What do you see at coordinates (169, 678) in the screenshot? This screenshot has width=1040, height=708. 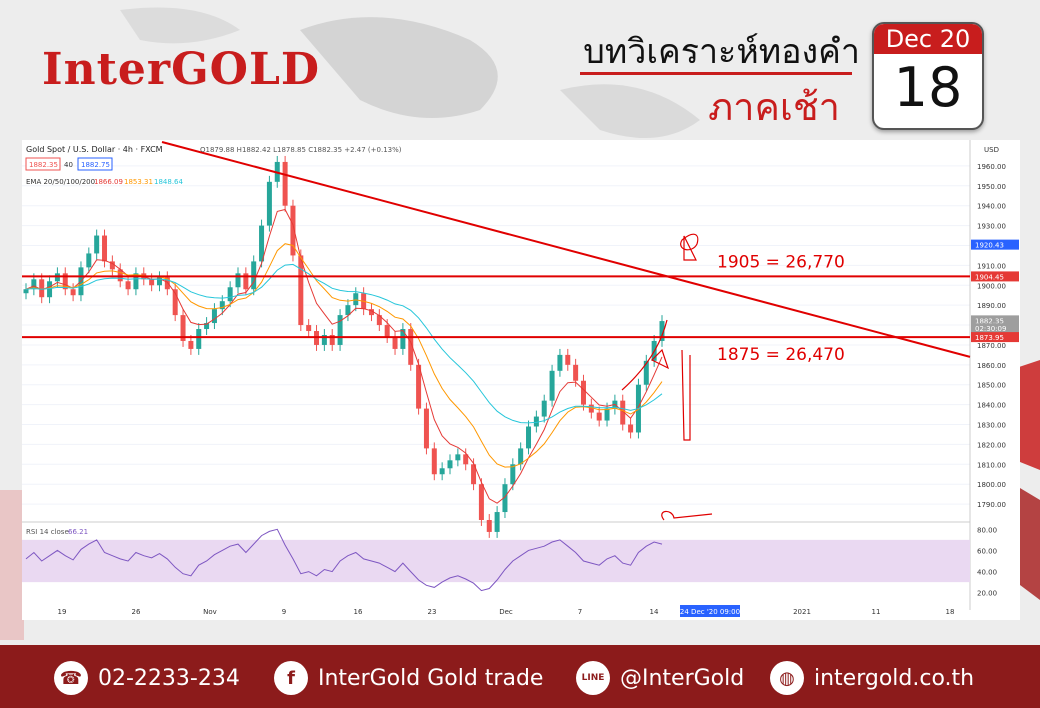 I see `phone-number: 02-2233-234` at bounding box center [169, 678].